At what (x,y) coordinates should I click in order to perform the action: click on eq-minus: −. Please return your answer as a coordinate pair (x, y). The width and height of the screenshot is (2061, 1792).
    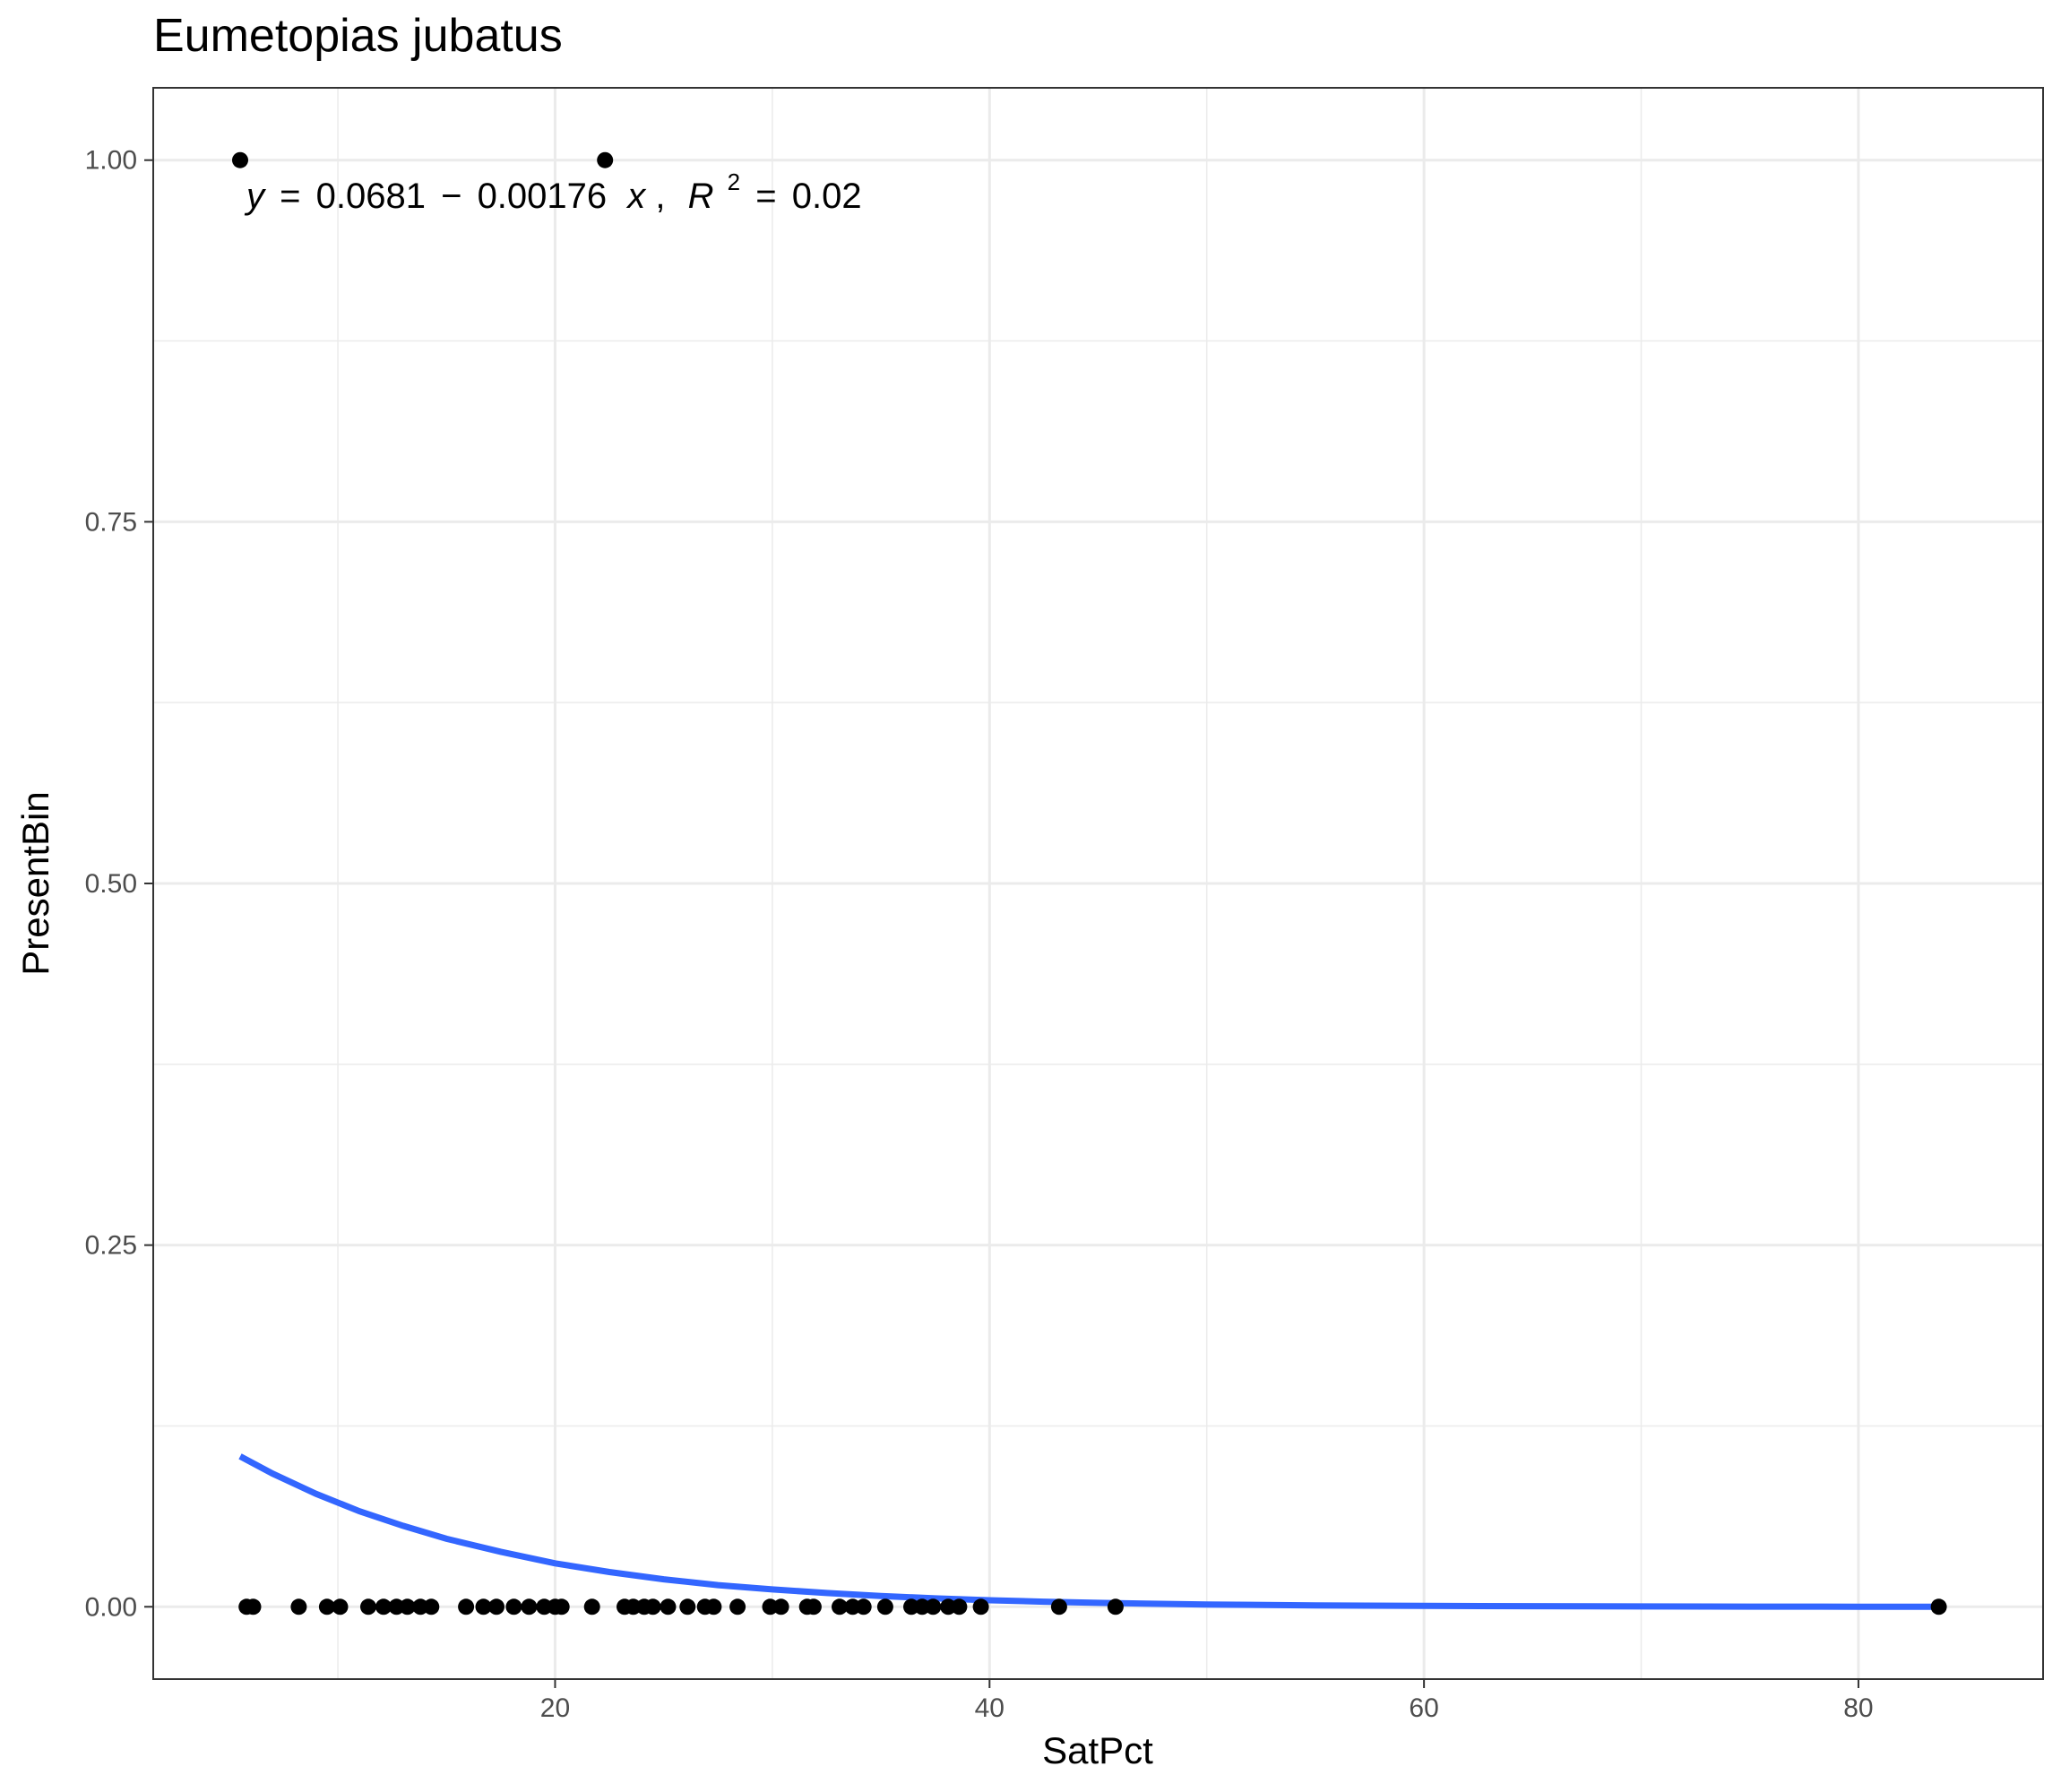
    Looking at the image, I should click on (451, 196).